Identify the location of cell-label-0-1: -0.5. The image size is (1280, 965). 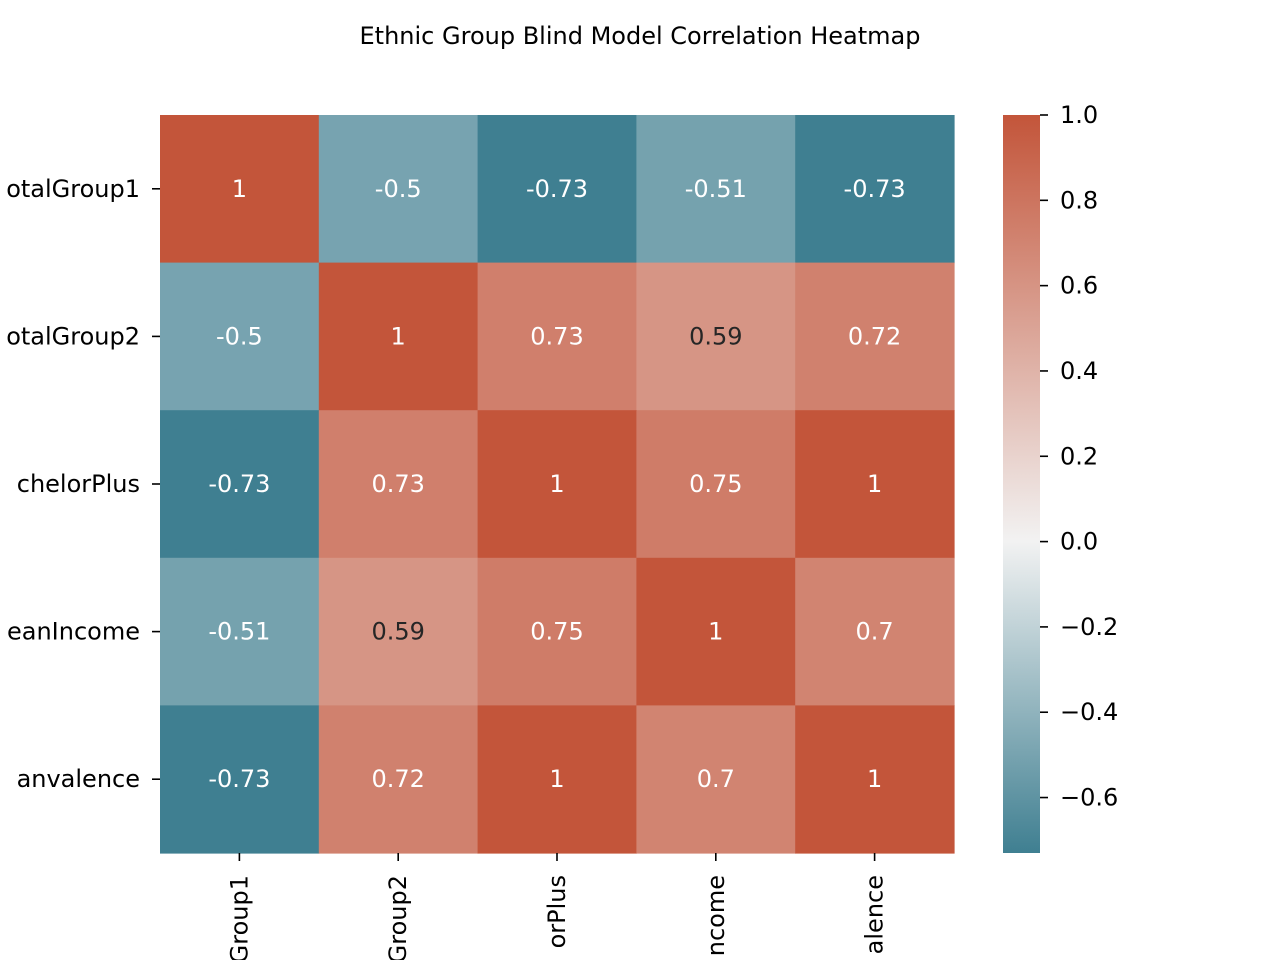
(398, 189).